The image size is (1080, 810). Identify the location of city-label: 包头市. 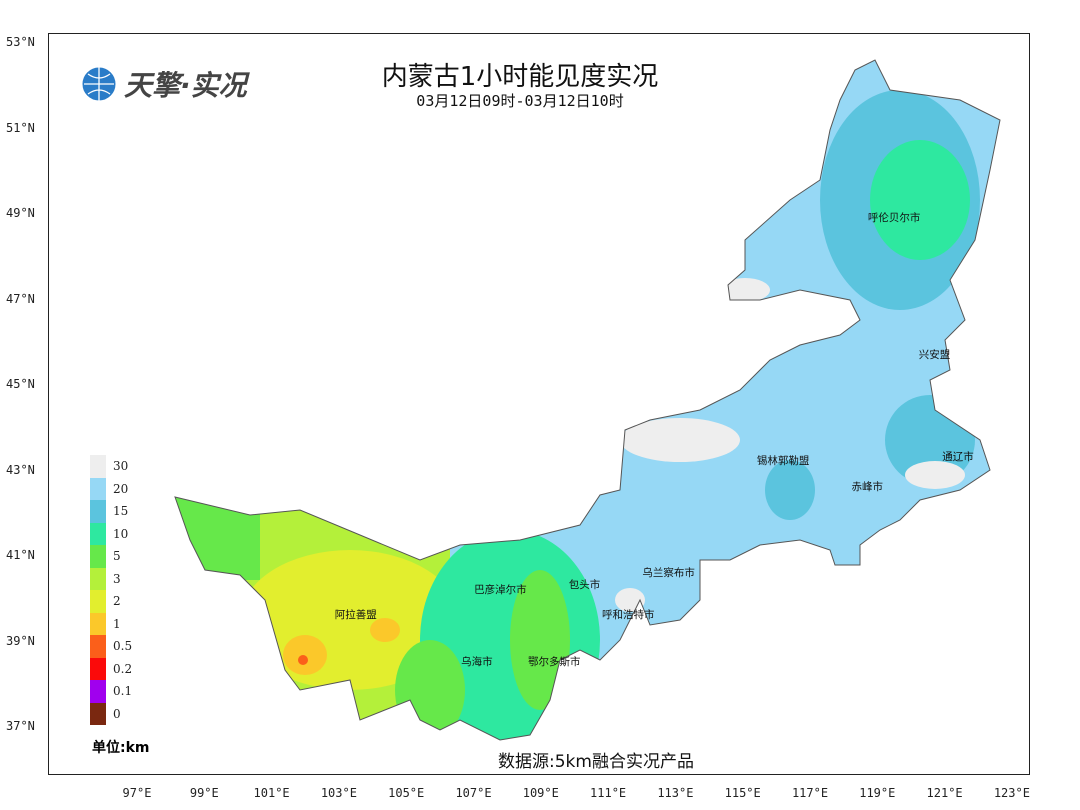
(584, 585).